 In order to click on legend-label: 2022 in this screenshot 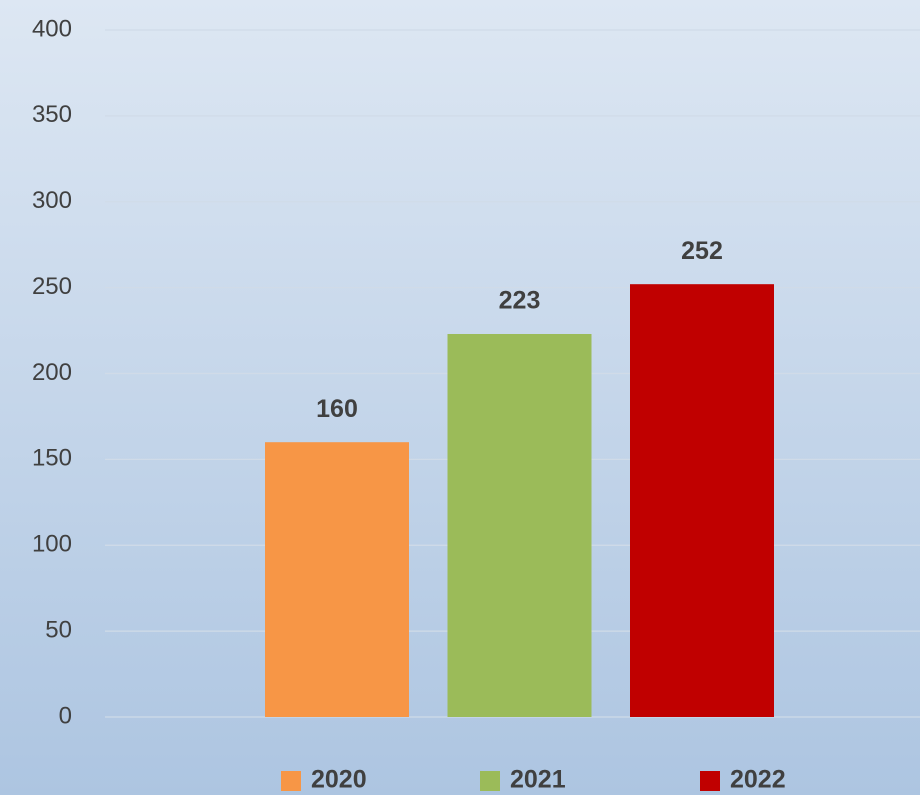, I will do `click(758, 780)`.